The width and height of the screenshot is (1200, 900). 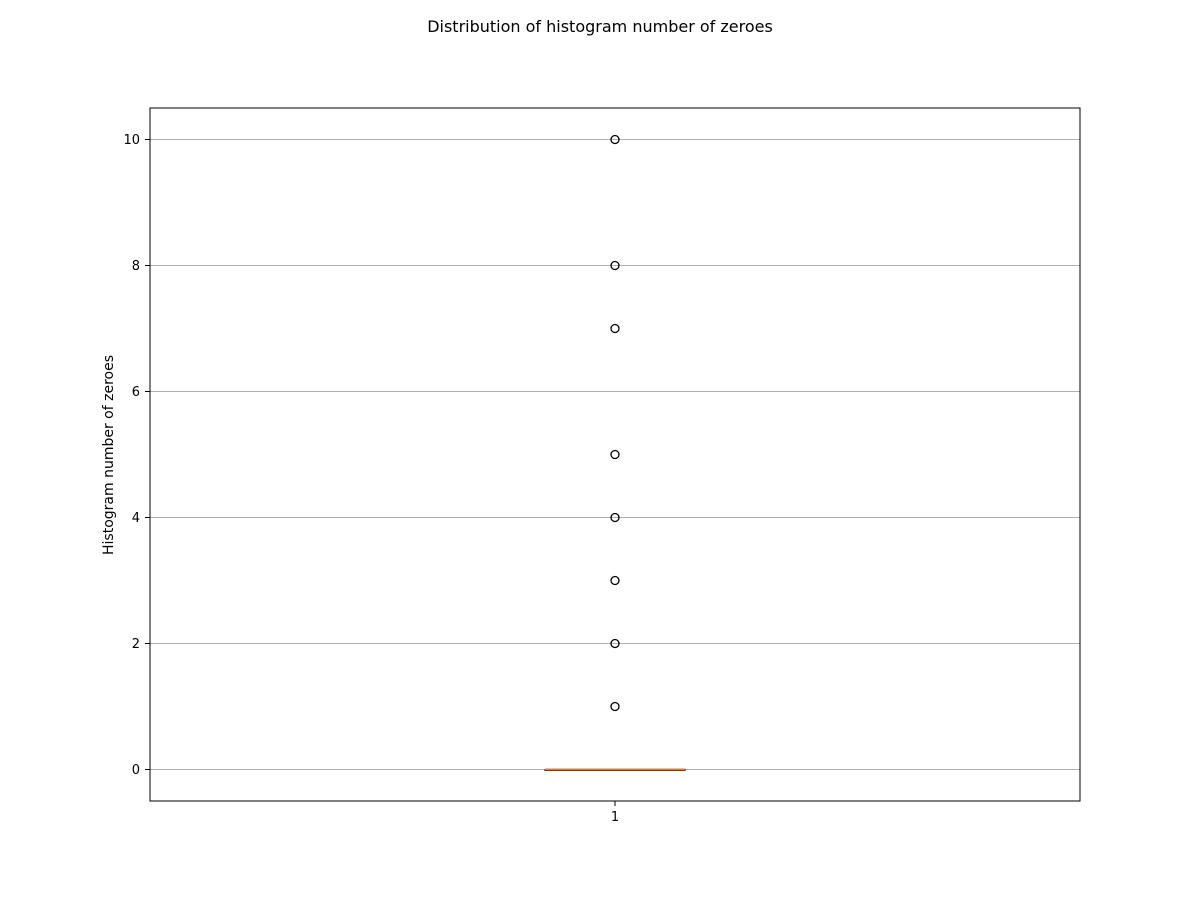 What do you see at coordinates (131, 140) in the screenshot?
I see `y-tick-label: 10` at bounding box center [131, 140].